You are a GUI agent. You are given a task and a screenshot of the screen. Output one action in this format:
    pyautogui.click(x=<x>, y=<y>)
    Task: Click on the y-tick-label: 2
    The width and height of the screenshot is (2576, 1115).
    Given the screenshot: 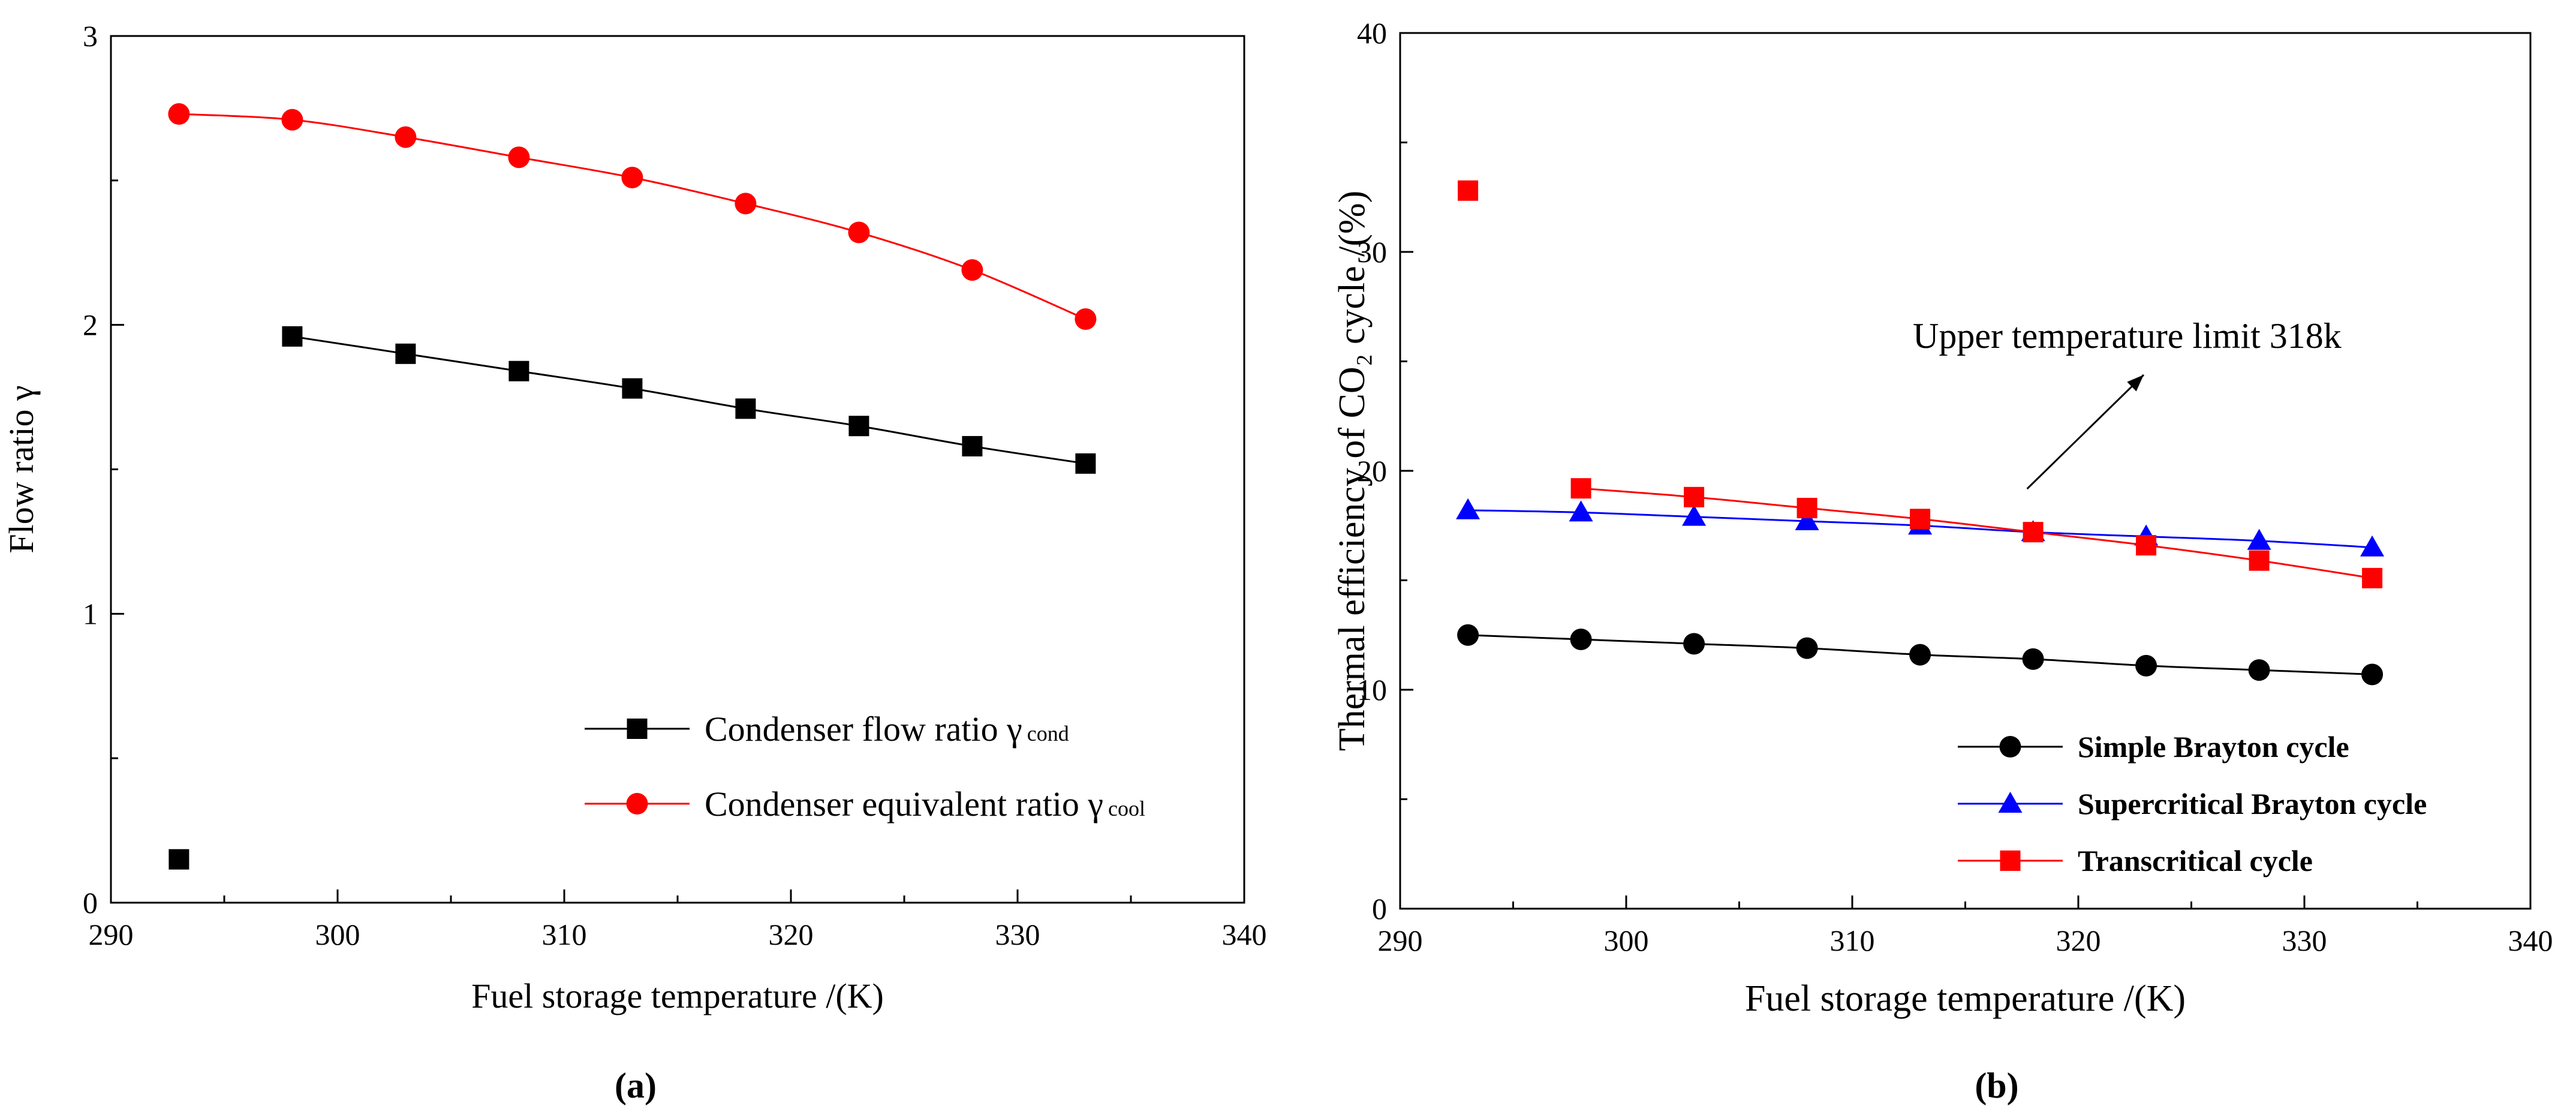 What is the action you would take?
    pyautogui.click(x=90, y=325)
    